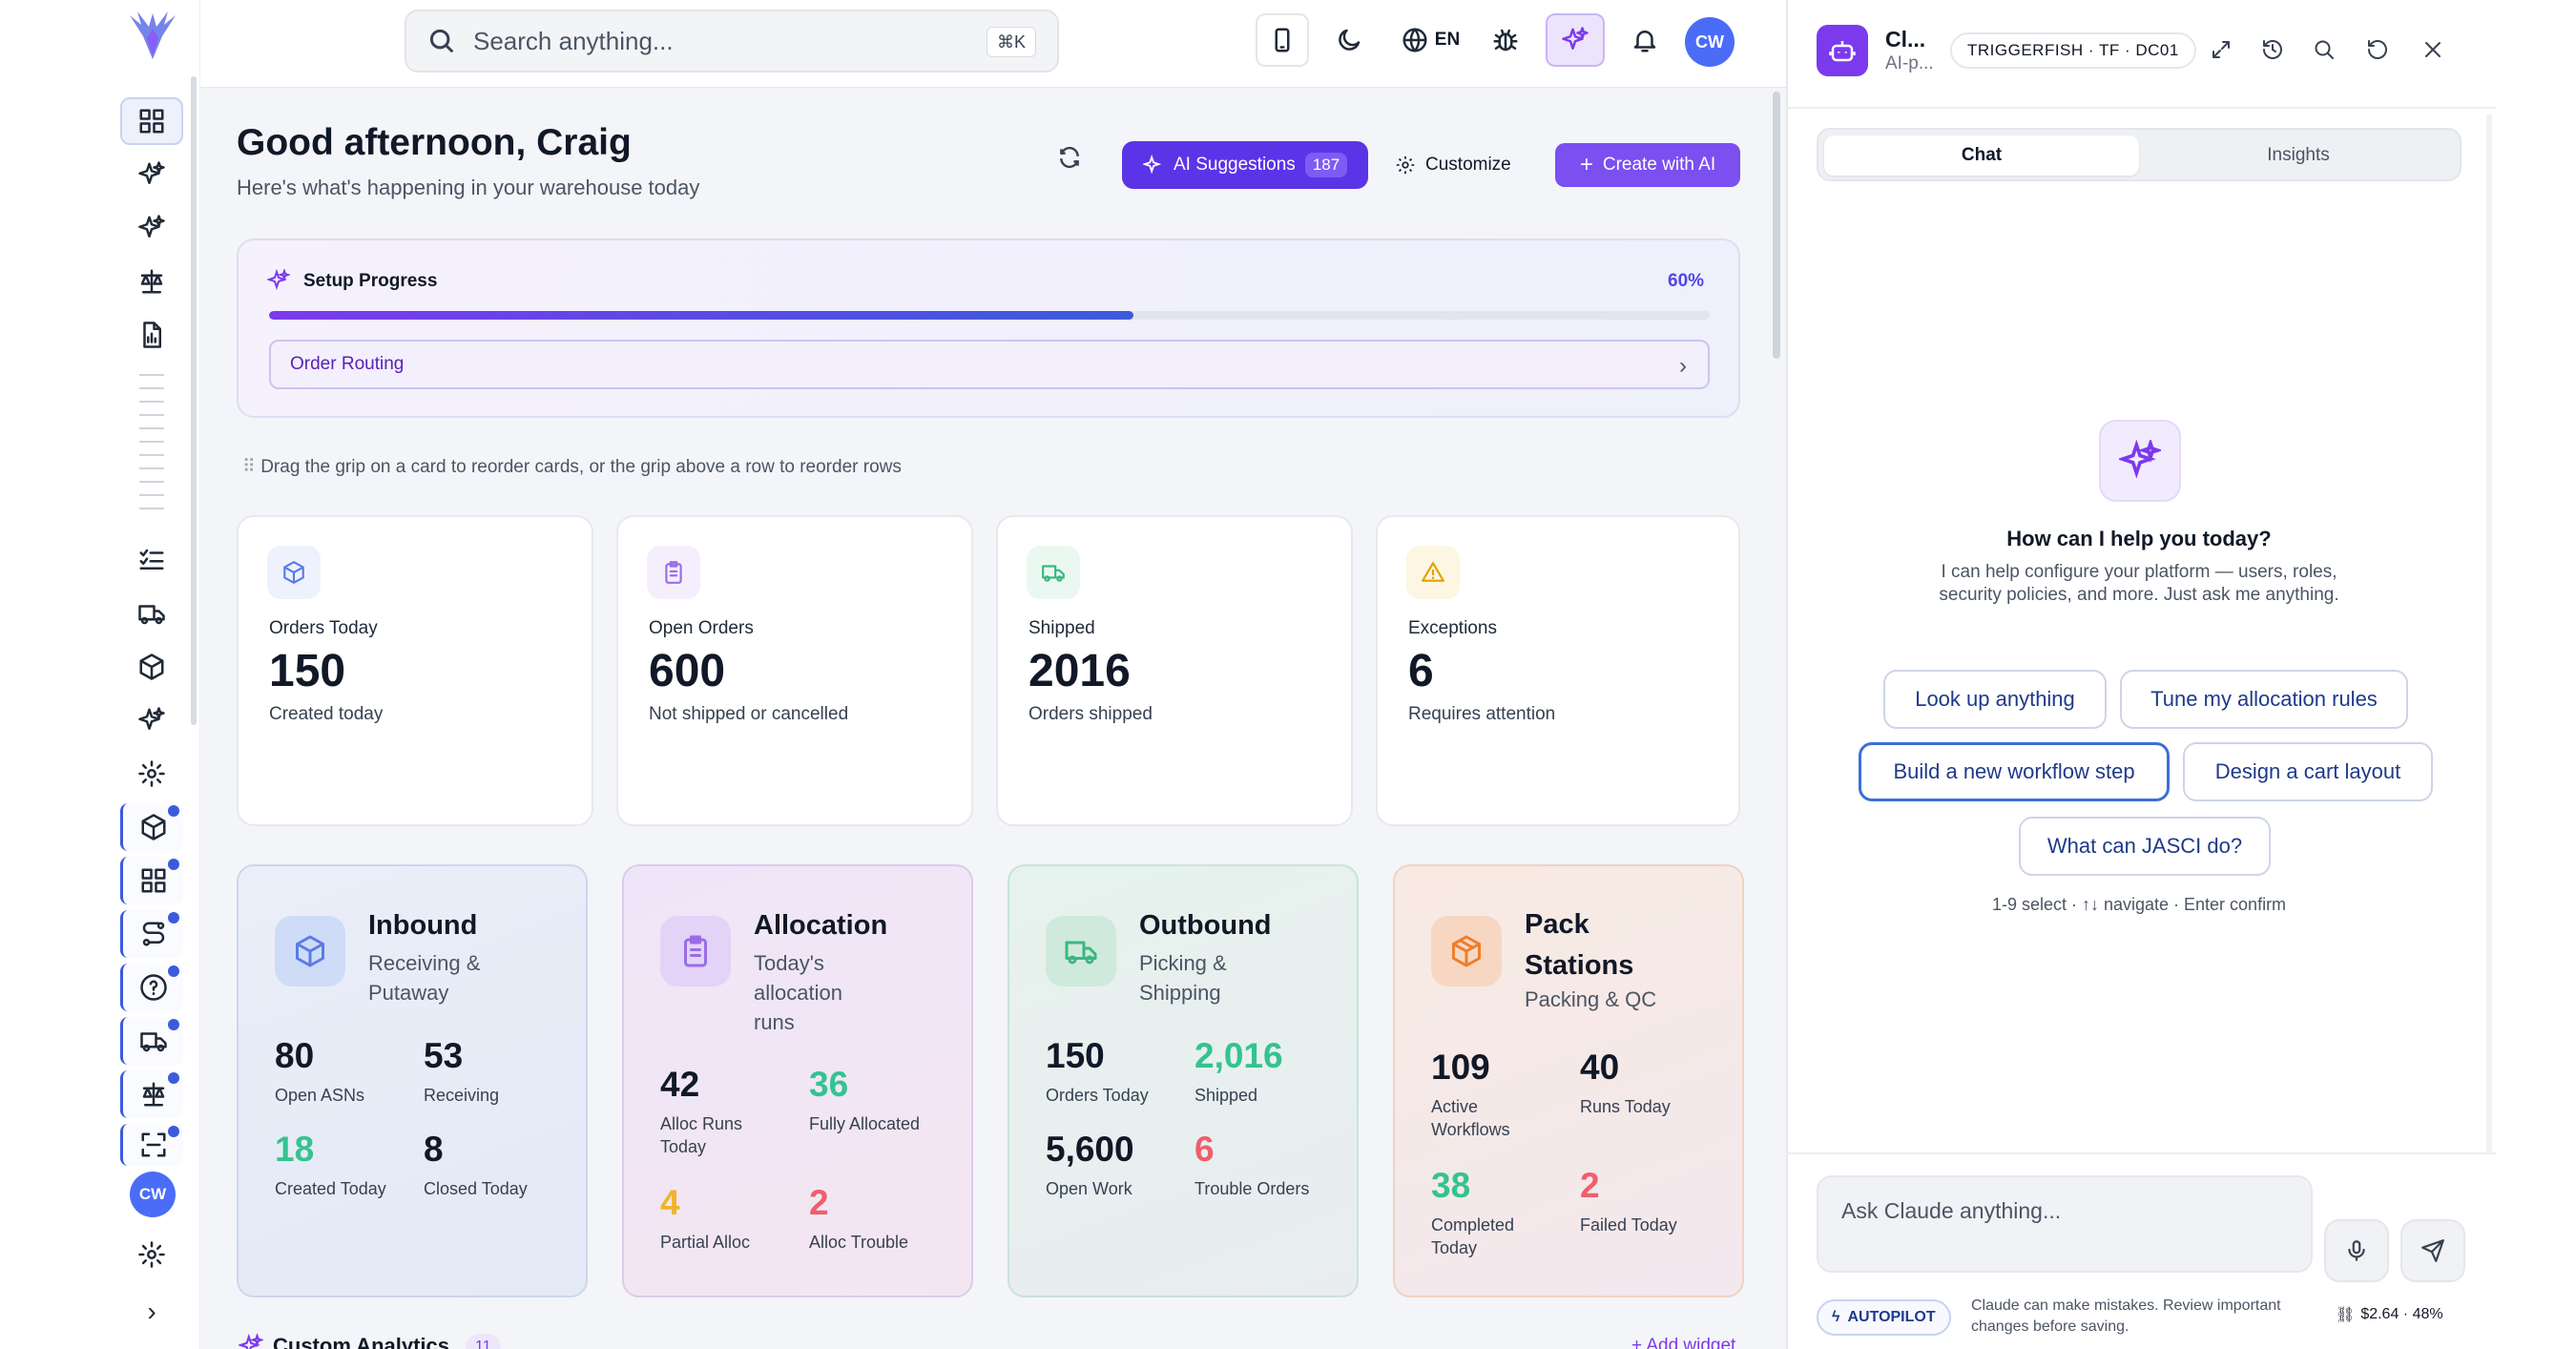  I want to click on tab-chat: Chat, so click(1981, 156).